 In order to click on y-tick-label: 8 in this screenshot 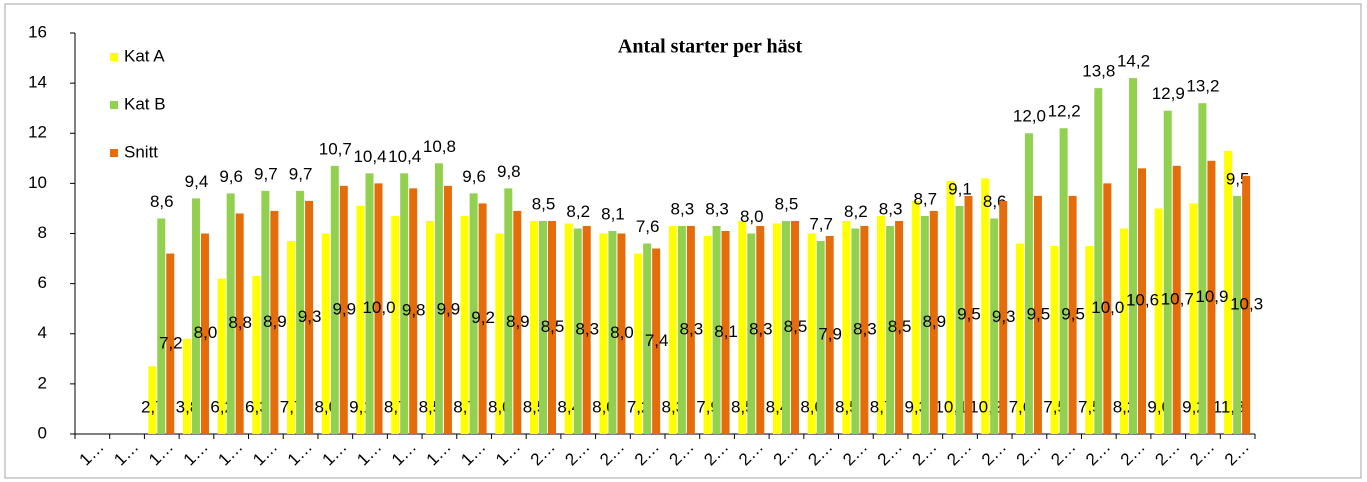, I will do `click(42, 232)`.